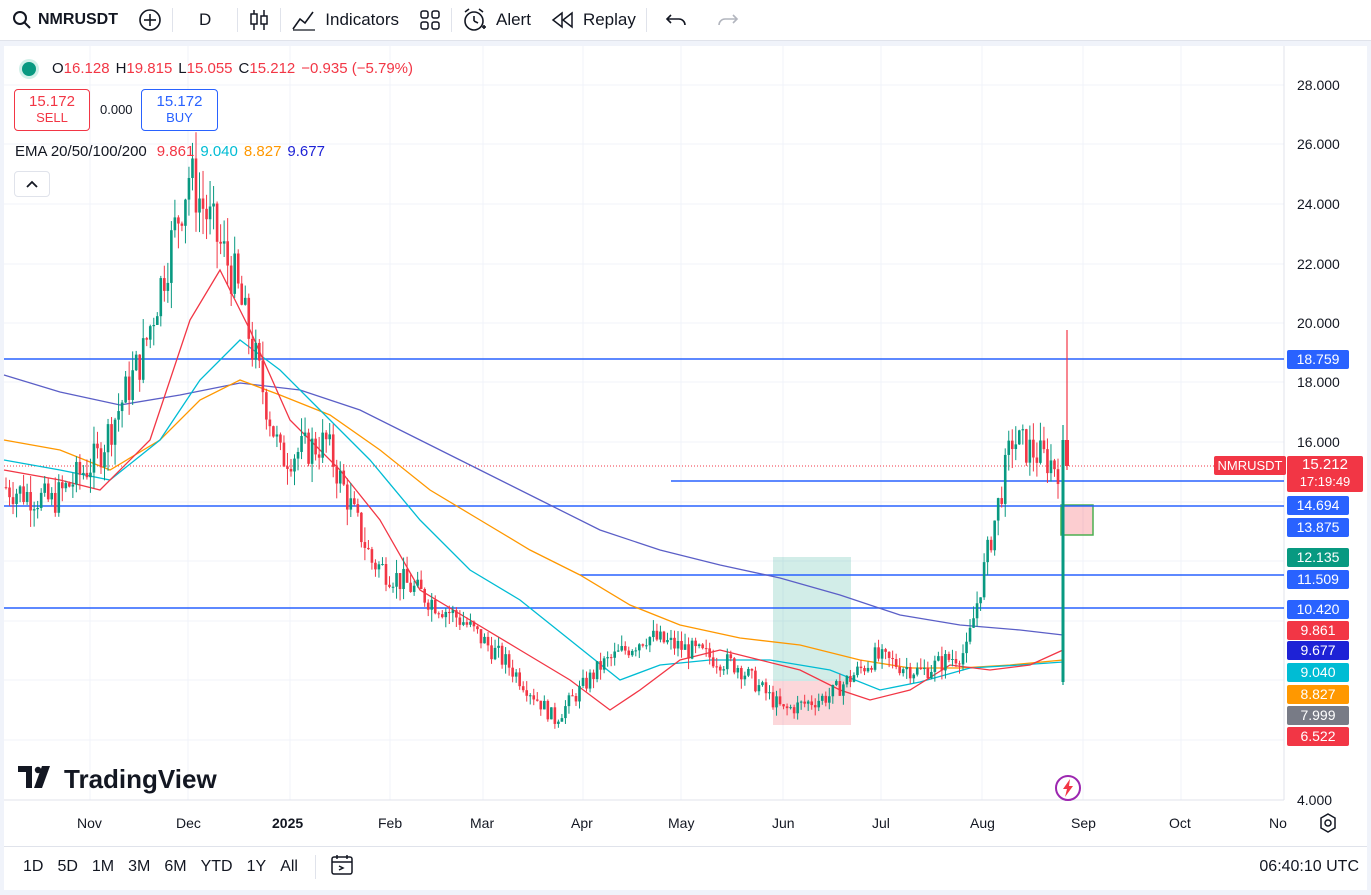  What do you see at coordinates (64, 20) in the screenshot?
I see `symbol-search: NMRUSDT` at bounding box center [64, 20].